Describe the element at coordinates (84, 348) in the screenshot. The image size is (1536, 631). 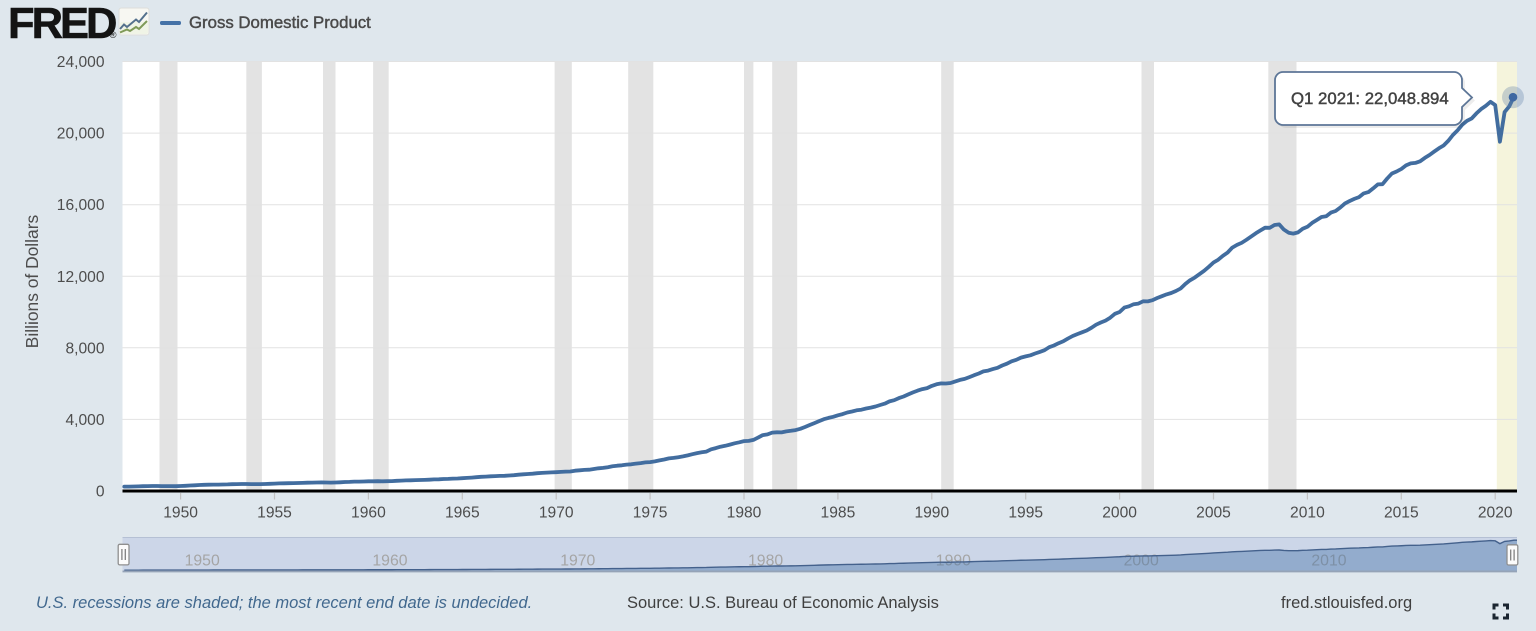
I see `svg-text: 8,000` at that location.